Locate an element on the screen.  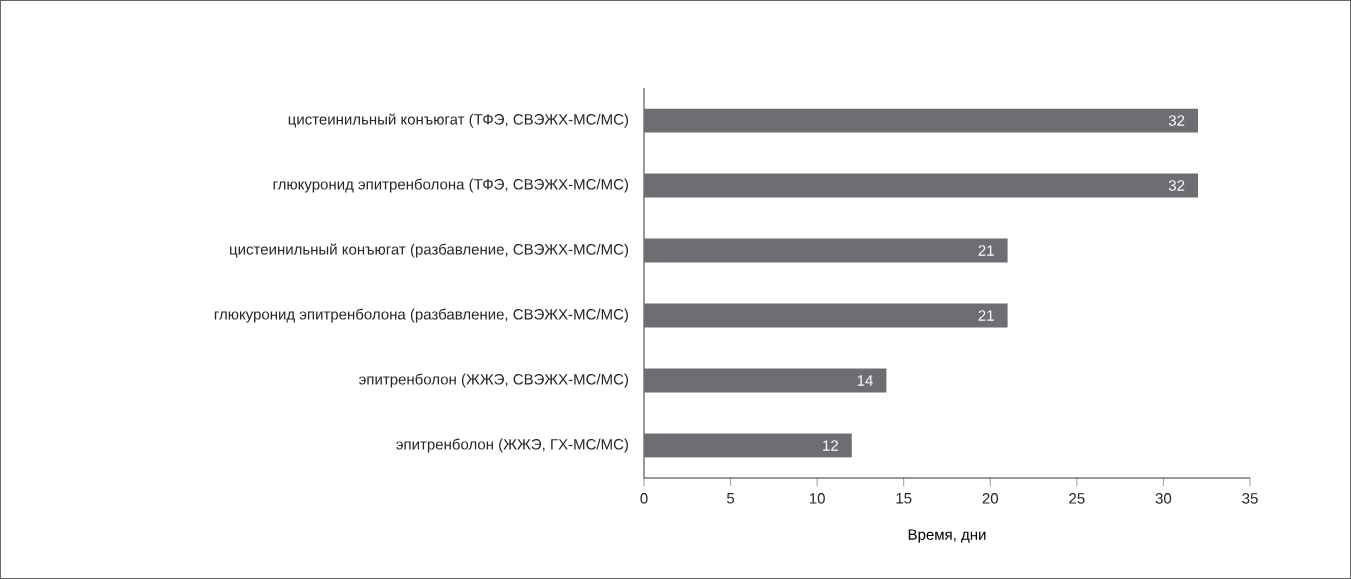
x-axis-title: Время, дни is located at coordinates (947, 536).